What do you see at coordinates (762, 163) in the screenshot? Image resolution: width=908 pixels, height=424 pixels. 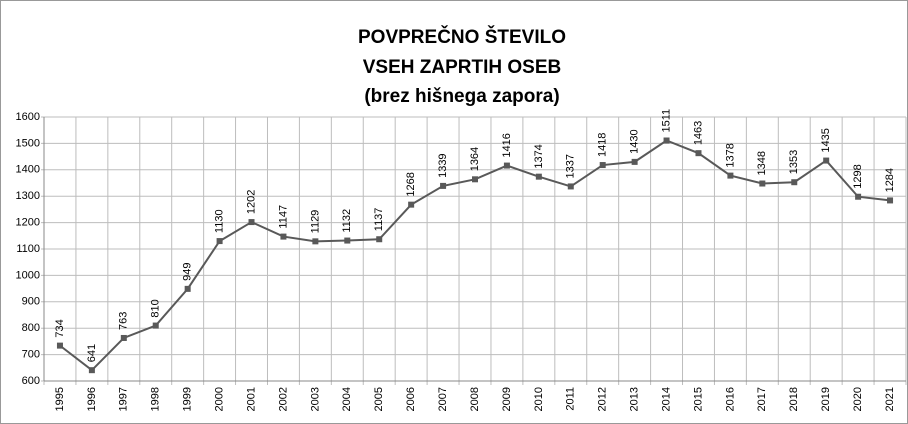 I see `data-label: 1348` at bounding box center [762, 163].